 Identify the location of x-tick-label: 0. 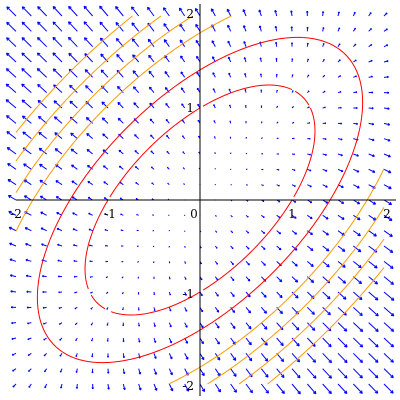
(194, 214).